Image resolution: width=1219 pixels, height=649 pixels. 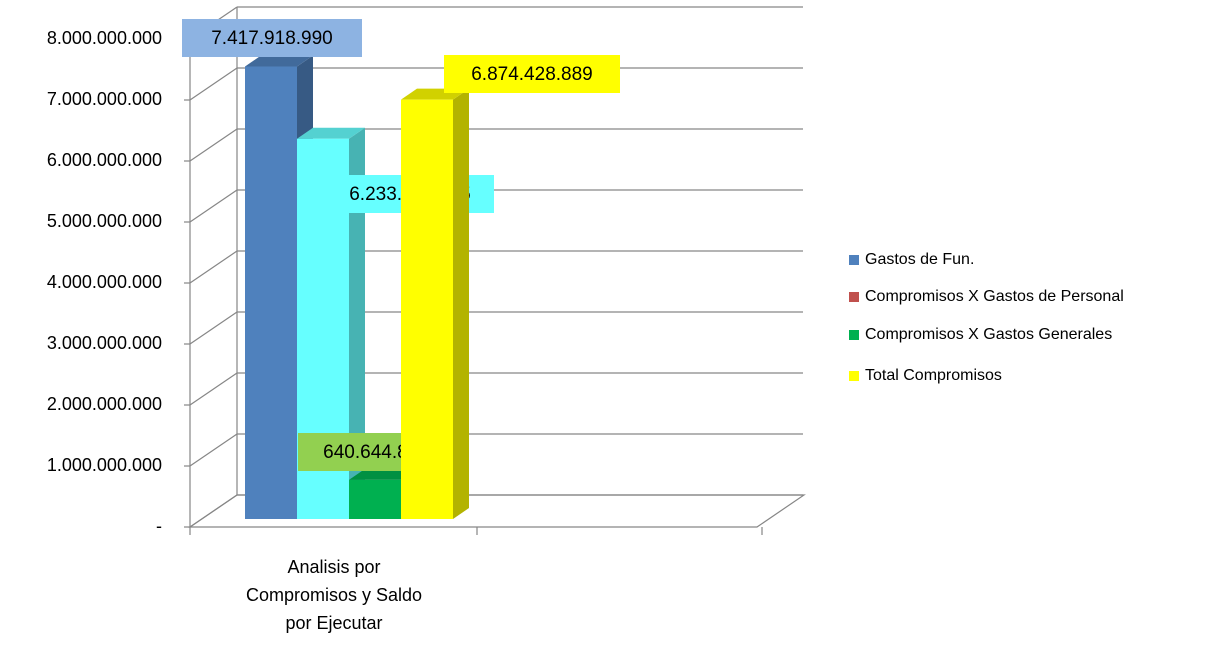 I want to click on legend-label: Total Compromisos, so click(x=933, y=375).